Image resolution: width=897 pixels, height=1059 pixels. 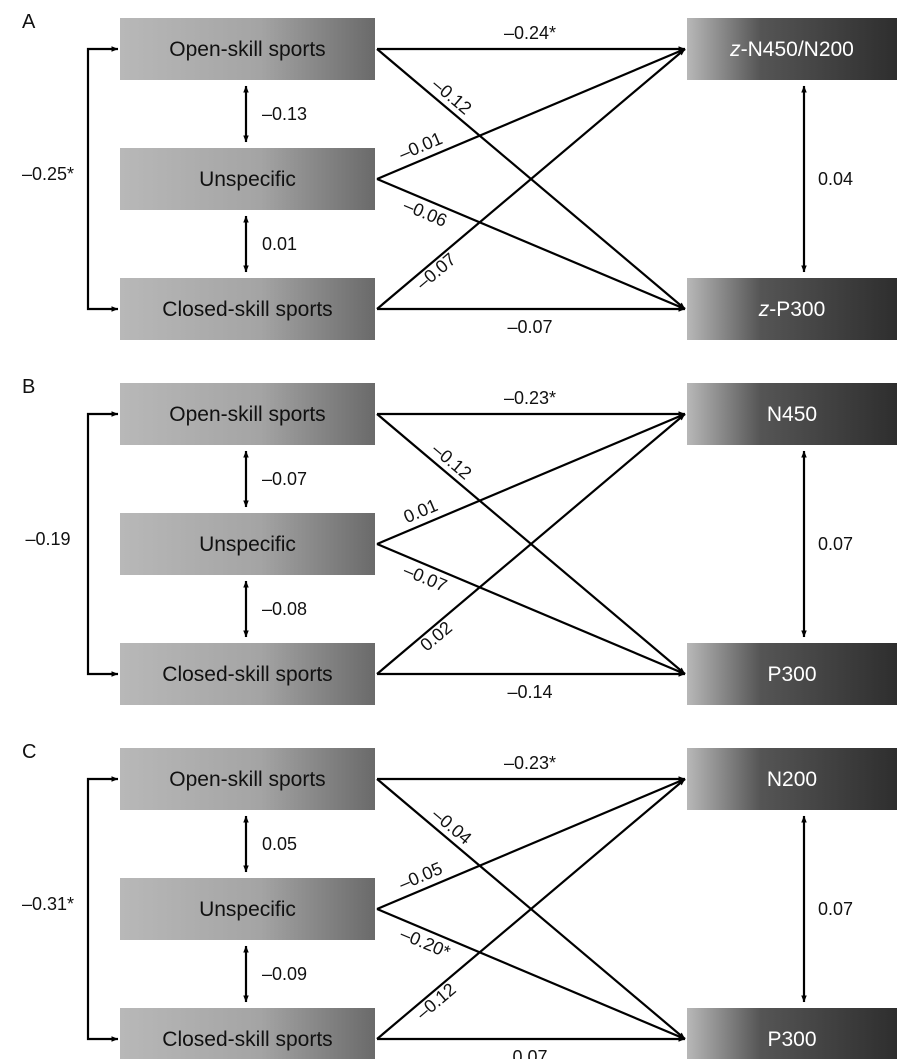 I want to click on corr-label-open-closed: –0.25*, so click(x=48, y=174).